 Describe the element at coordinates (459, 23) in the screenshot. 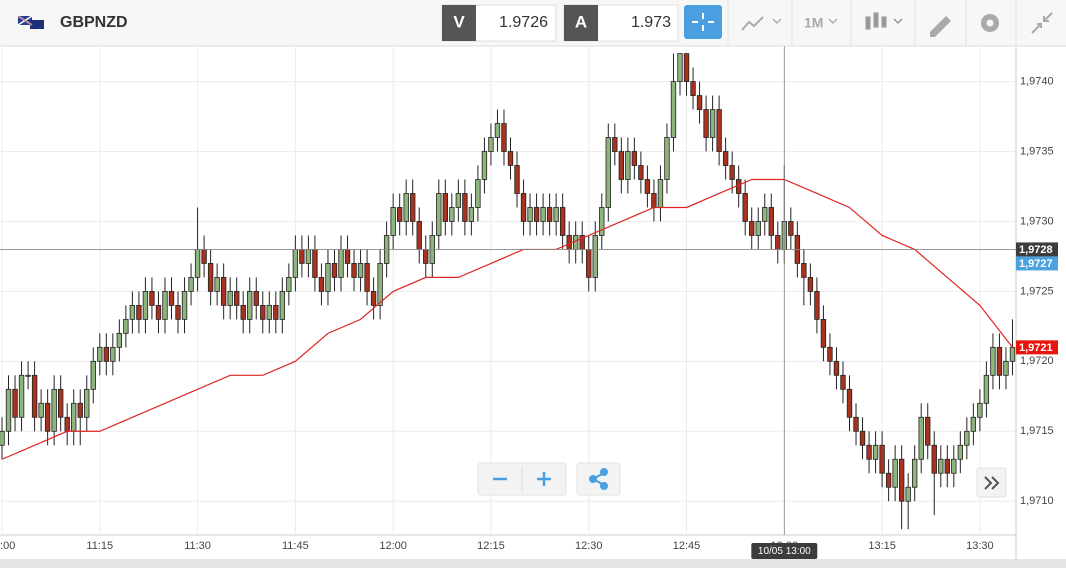

I see `bid-label-box` at that location.